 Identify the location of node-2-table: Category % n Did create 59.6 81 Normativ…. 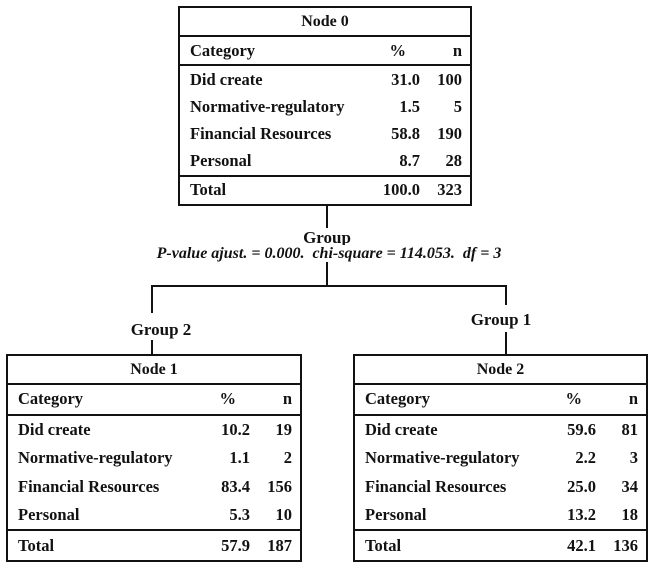
(500, 472).